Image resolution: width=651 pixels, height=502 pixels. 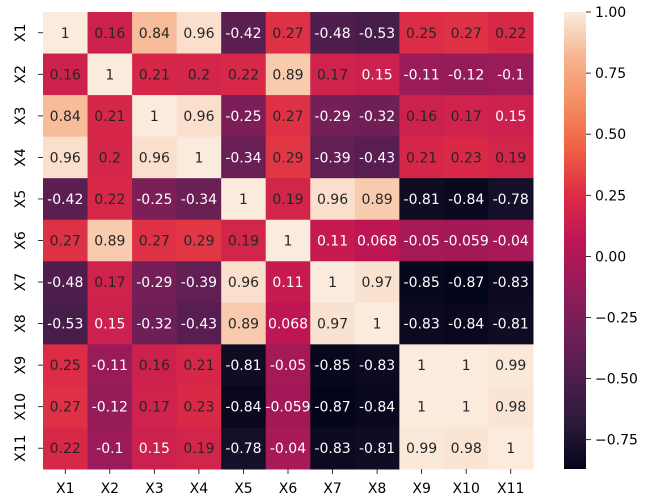 I want to click on cell-value-label: -0.87, so click(x=332, y=408).